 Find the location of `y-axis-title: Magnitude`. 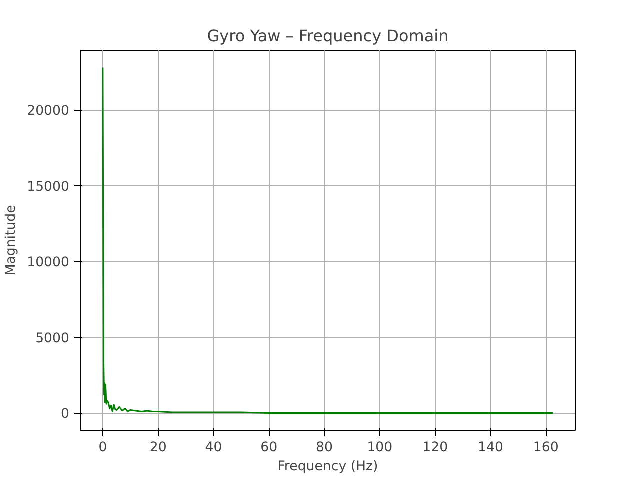

y-axis-title: Magnitude is located at coordinates (12, 240).